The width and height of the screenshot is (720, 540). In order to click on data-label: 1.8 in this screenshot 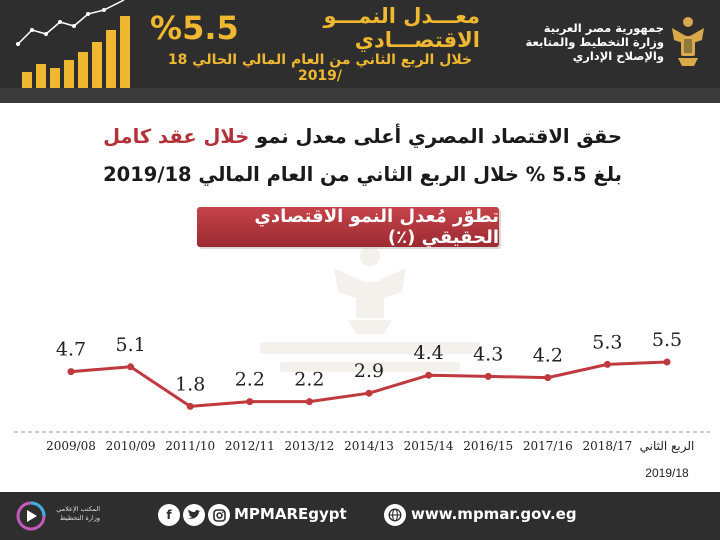, I will do `click(190, 384)`.